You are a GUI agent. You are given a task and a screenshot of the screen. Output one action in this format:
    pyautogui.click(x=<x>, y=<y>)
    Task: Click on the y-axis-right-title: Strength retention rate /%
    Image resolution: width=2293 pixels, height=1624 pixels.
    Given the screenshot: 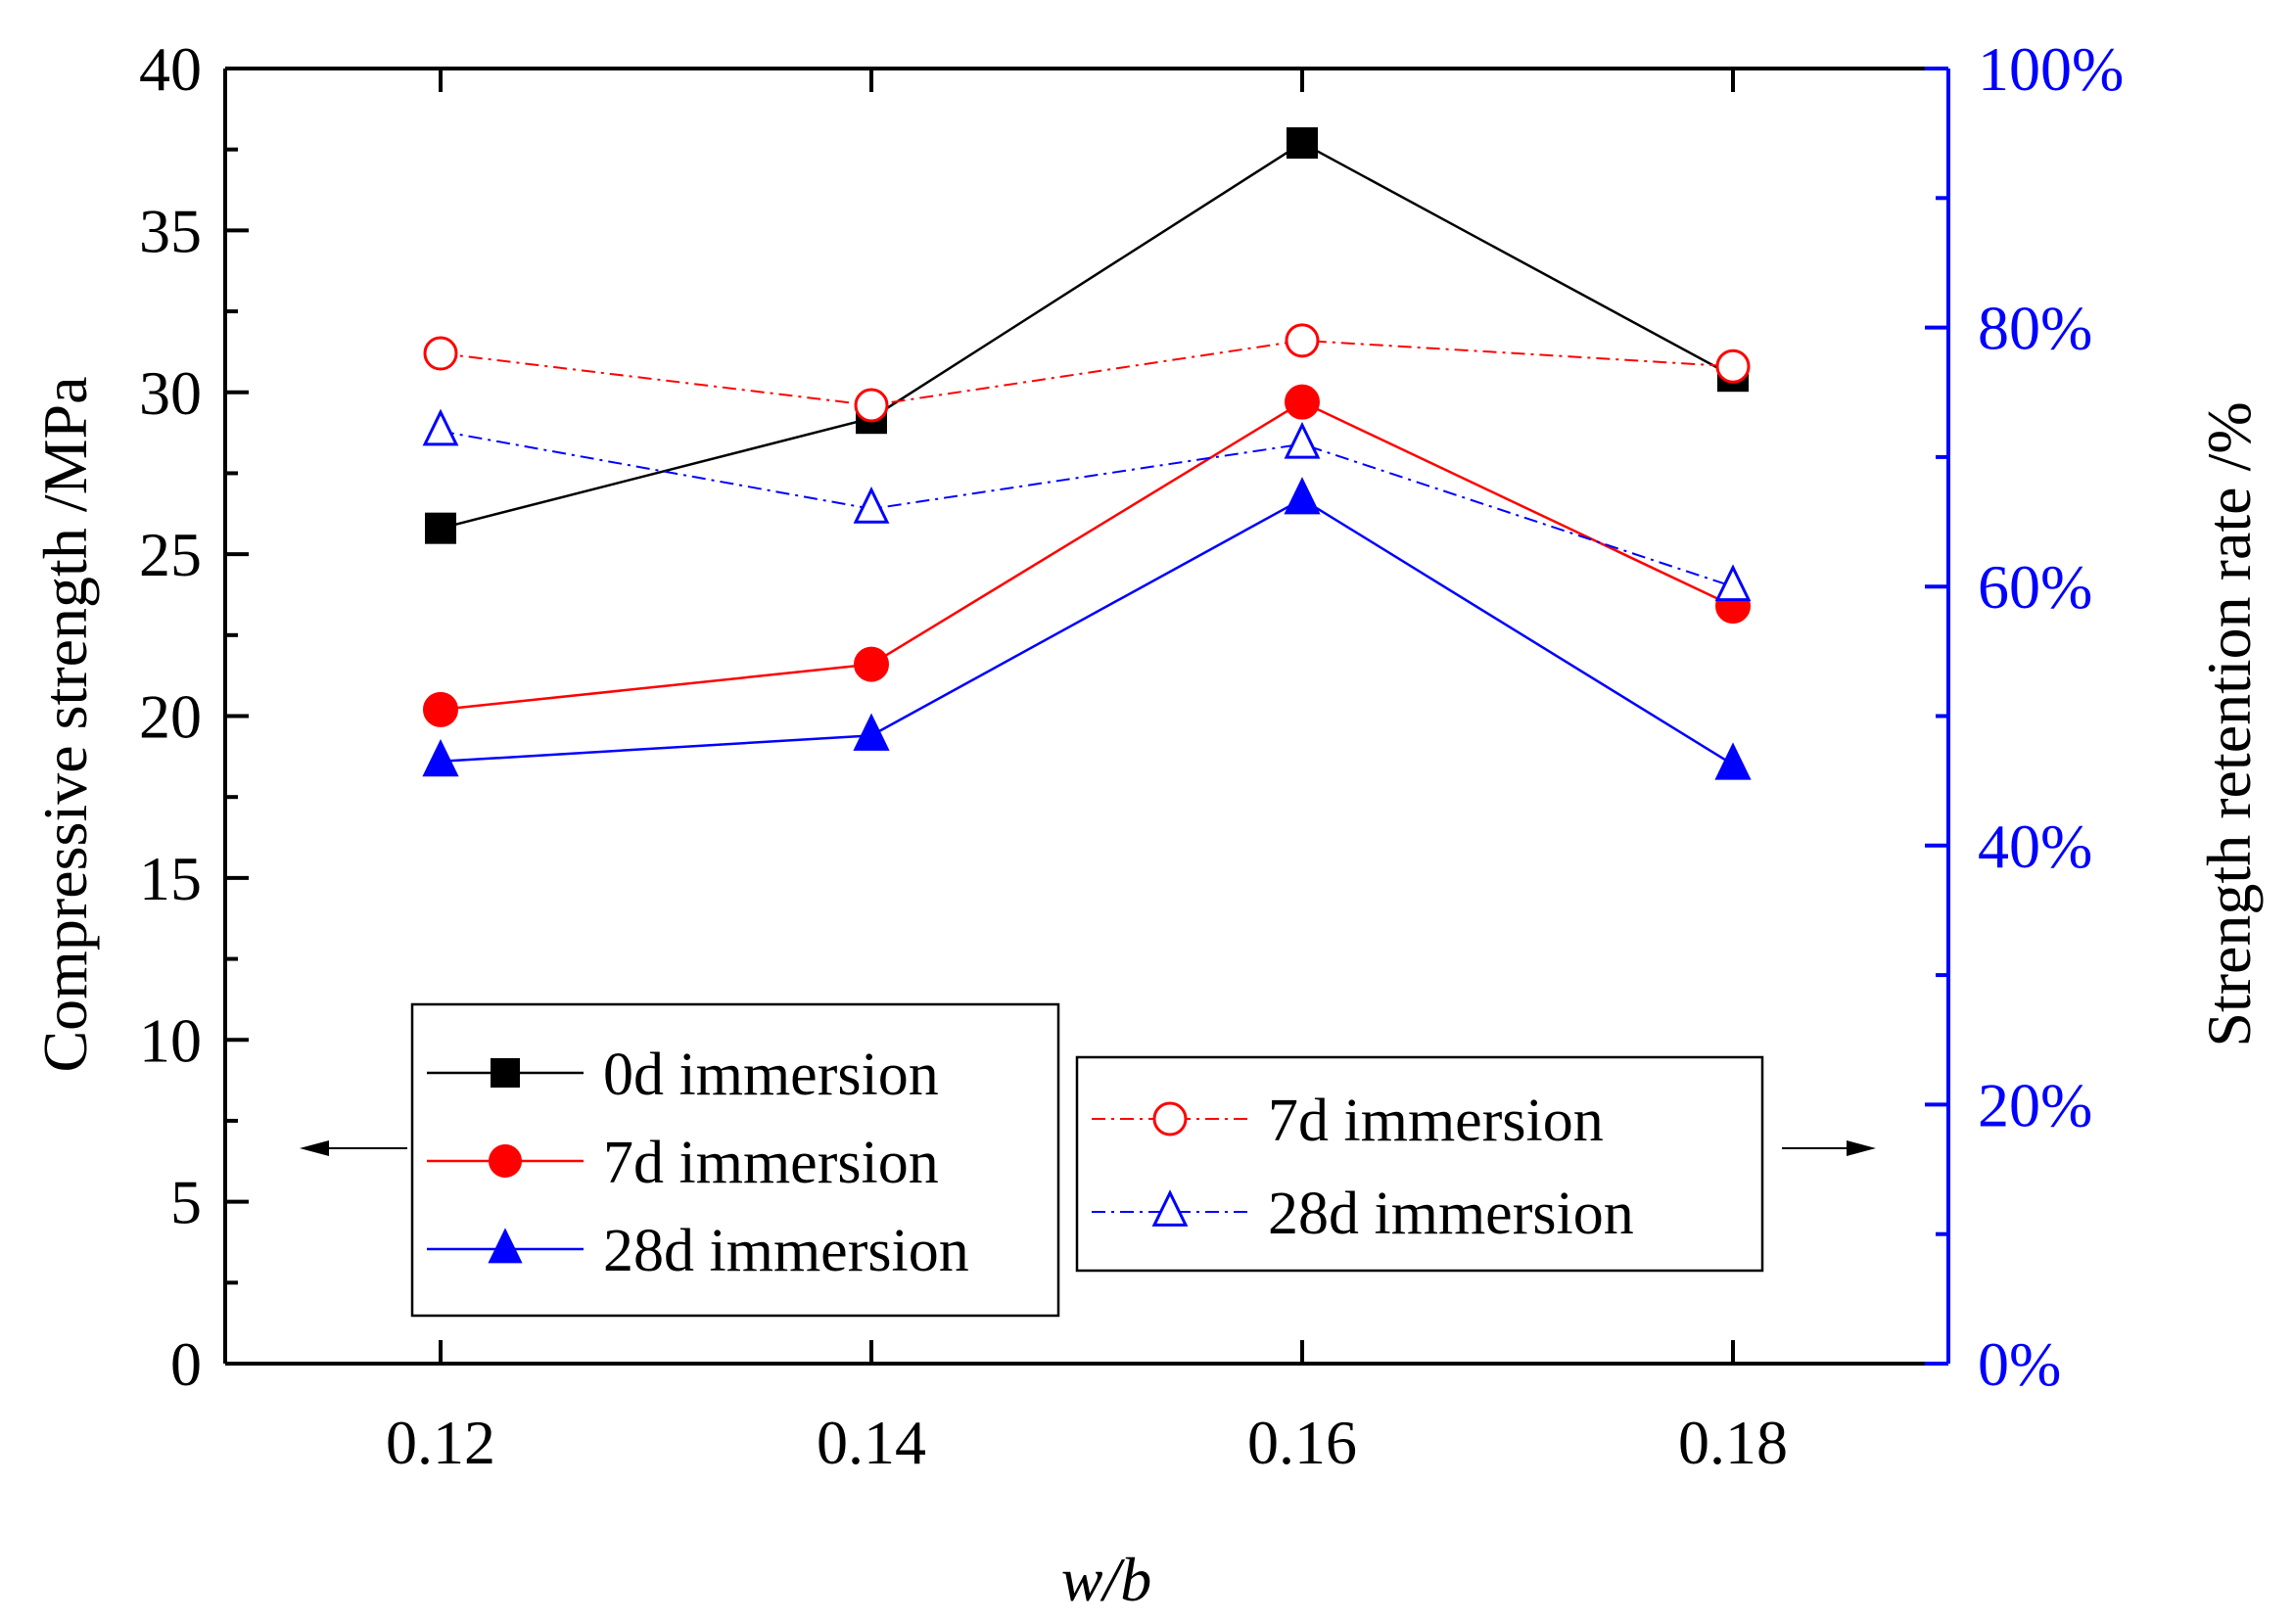 What is the action you would take?
    pyautogui.click(x=2229, y=724)
    